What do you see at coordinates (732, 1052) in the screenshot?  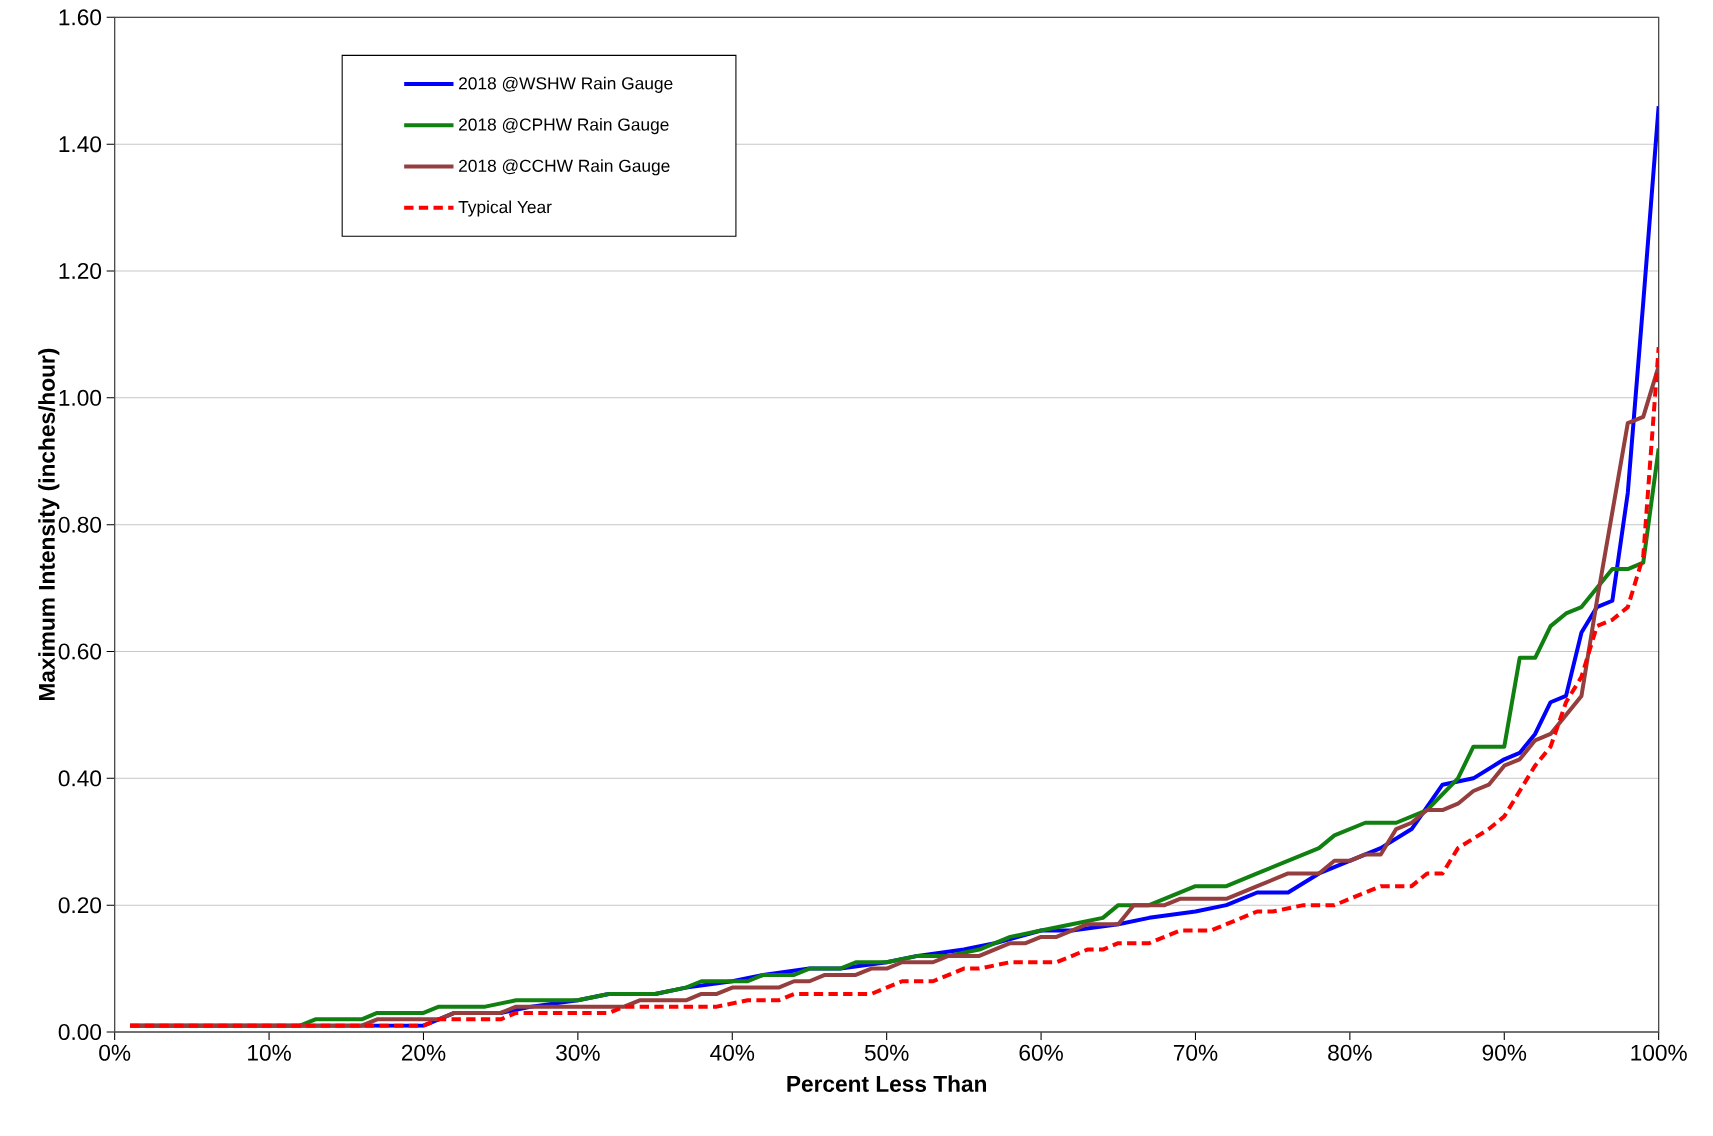 I see `x-tick-label: 40%` at bounding box center [732, 1052].